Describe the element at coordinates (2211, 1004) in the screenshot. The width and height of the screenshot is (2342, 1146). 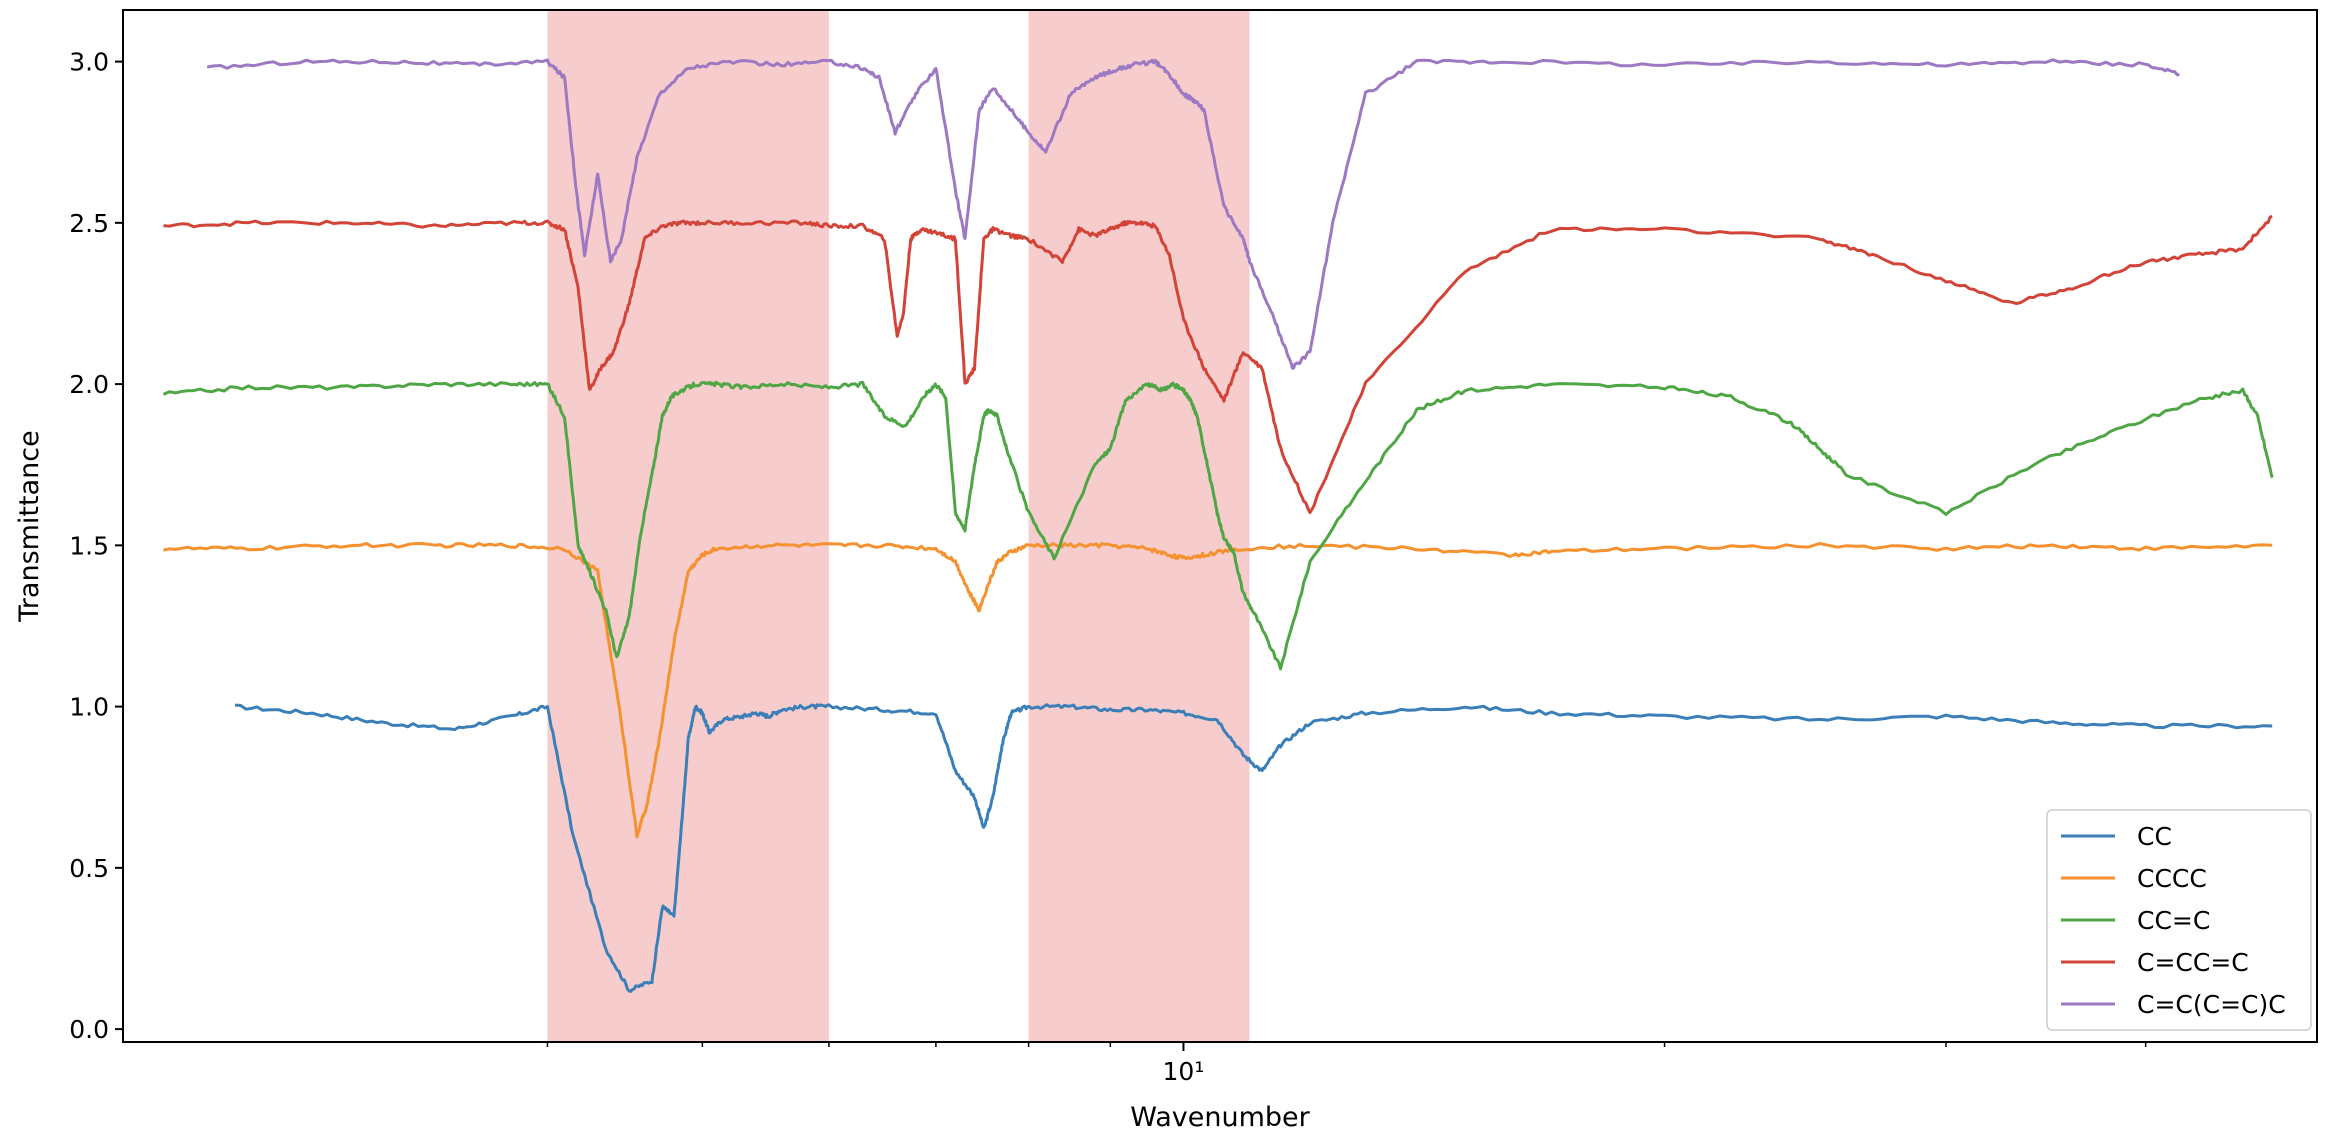
I see `legend-label: C=C(C=C)C` at that location.